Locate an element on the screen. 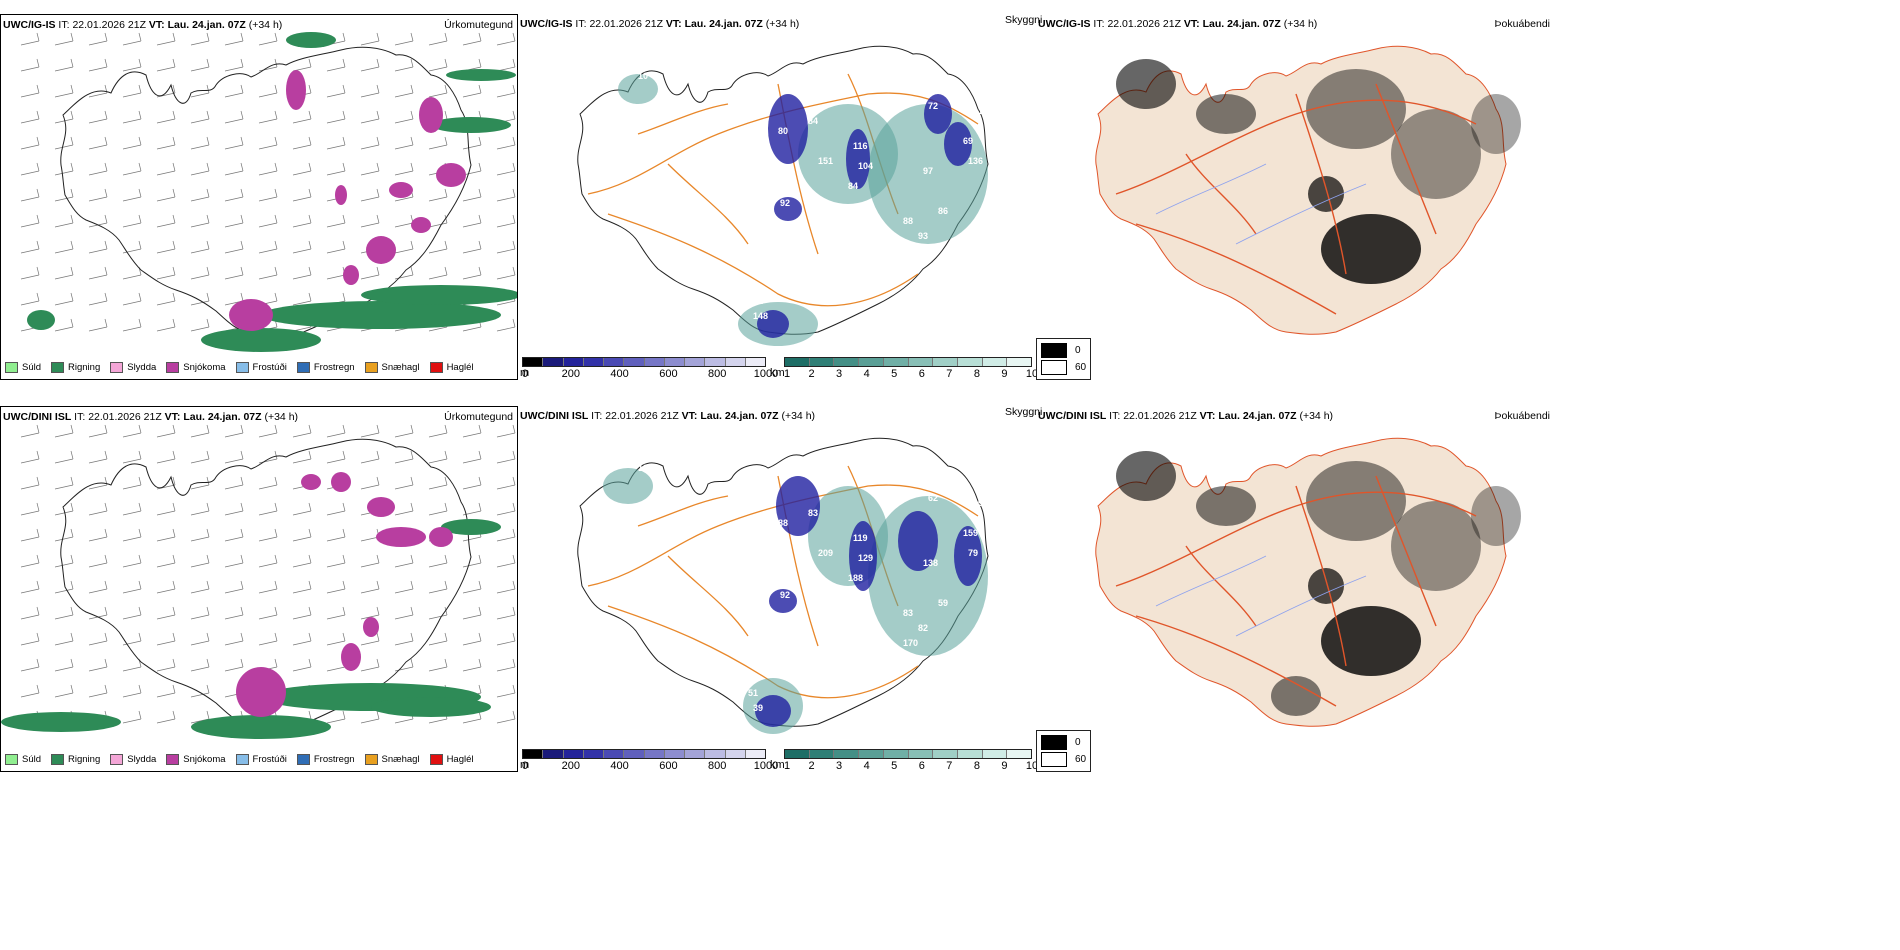  ceiling-value-label: 209 is located at coordinates (825, 553).